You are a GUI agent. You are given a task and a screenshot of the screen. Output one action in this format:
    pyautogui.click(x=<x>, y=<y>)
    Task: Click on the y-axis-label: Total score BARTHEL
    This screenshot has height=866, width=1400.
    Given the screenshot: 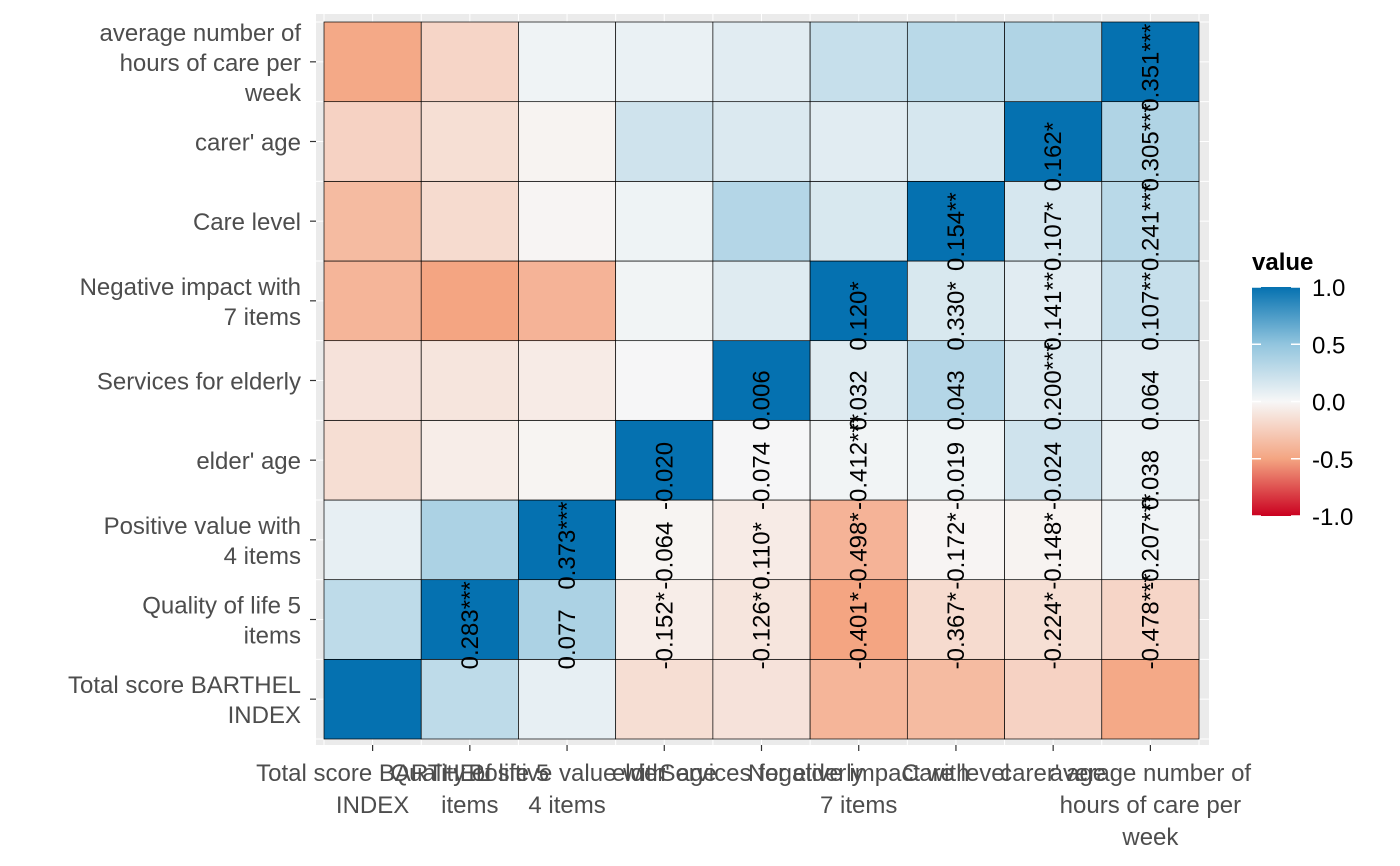 What is the action you would take?
    pyautogui.click(x=184, y=685)
    